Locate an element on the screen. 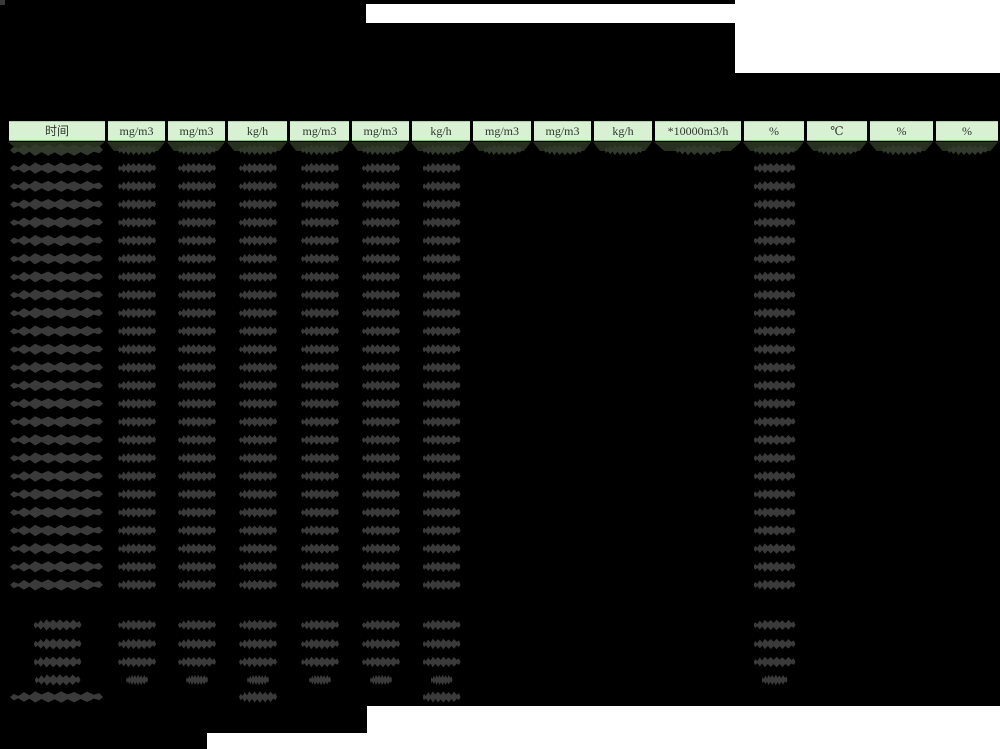 The height and width of the screenshot is (749, 1000). obscured-footer-label-blob is located at coordinates (56, 697).